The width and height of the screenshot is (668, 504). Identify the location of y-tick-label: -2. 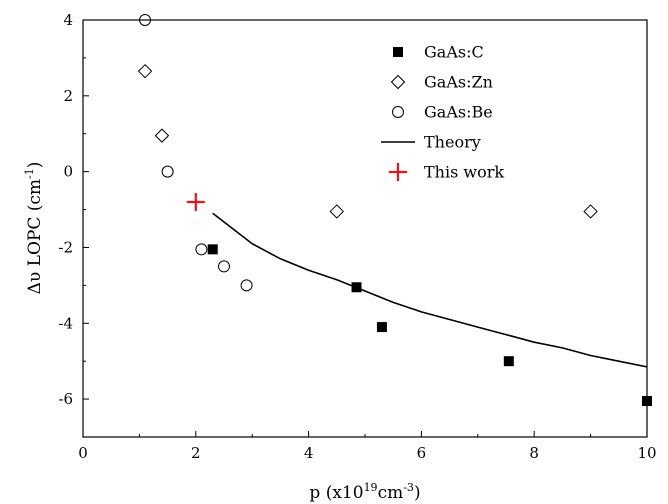
(65, 247).